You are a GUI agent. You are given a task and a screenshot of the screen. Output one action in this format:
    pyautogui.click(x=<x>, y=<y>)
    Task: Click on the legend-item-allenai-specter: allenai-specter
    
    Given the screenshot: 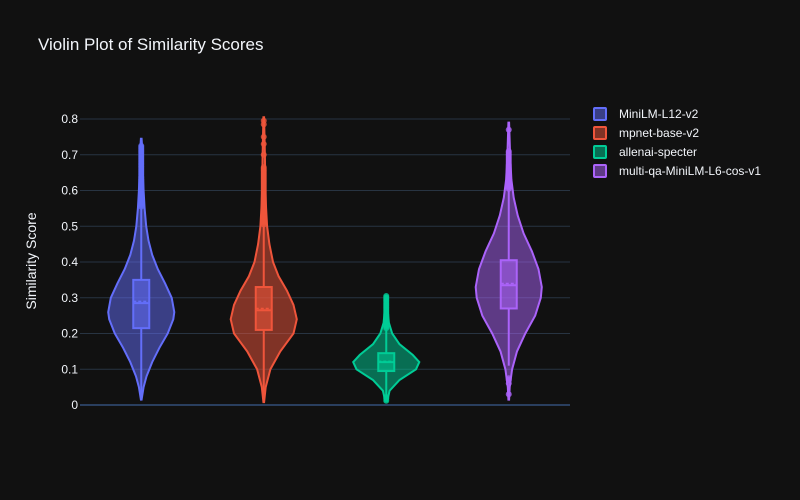 What is the action you would take?
    pyautogui.click(x=645, y=152)
    